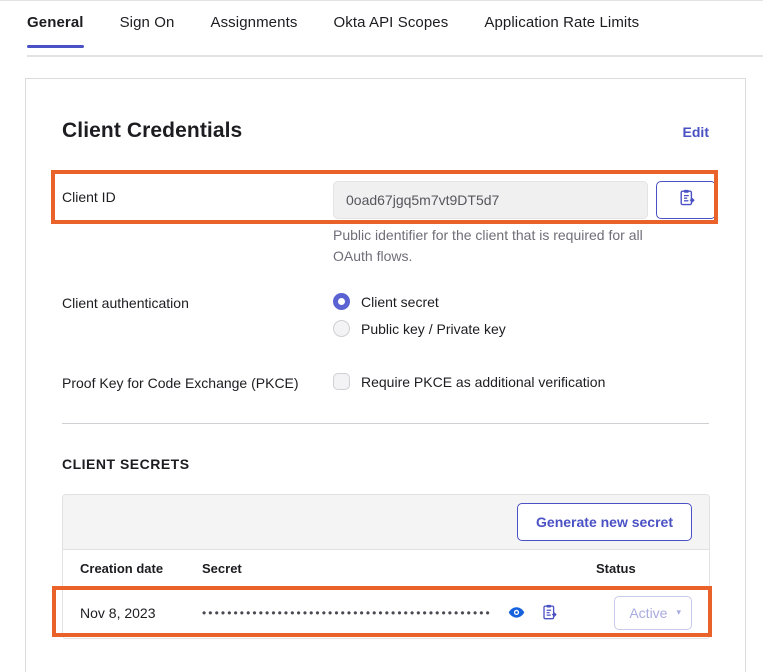 The height and width of the screenshot is (672, 763). I want to click on checkbox-option-require-pkce: Require PKCE as additional verification, so click(521, 381).